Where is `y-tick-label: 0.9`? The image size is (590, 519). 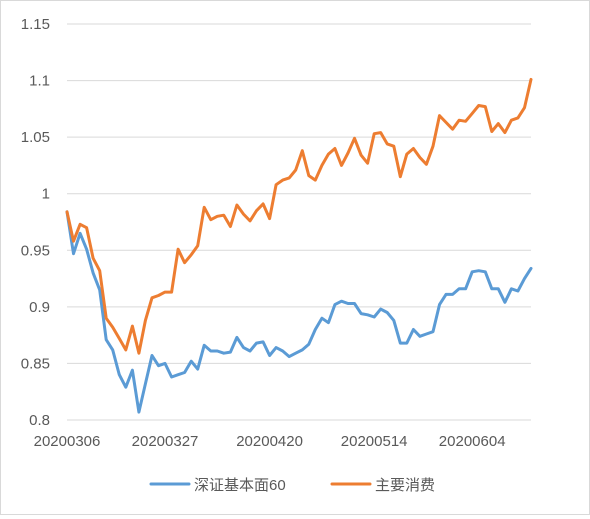 y-tick-label: 0.9 is located at coordinates (39, 307).